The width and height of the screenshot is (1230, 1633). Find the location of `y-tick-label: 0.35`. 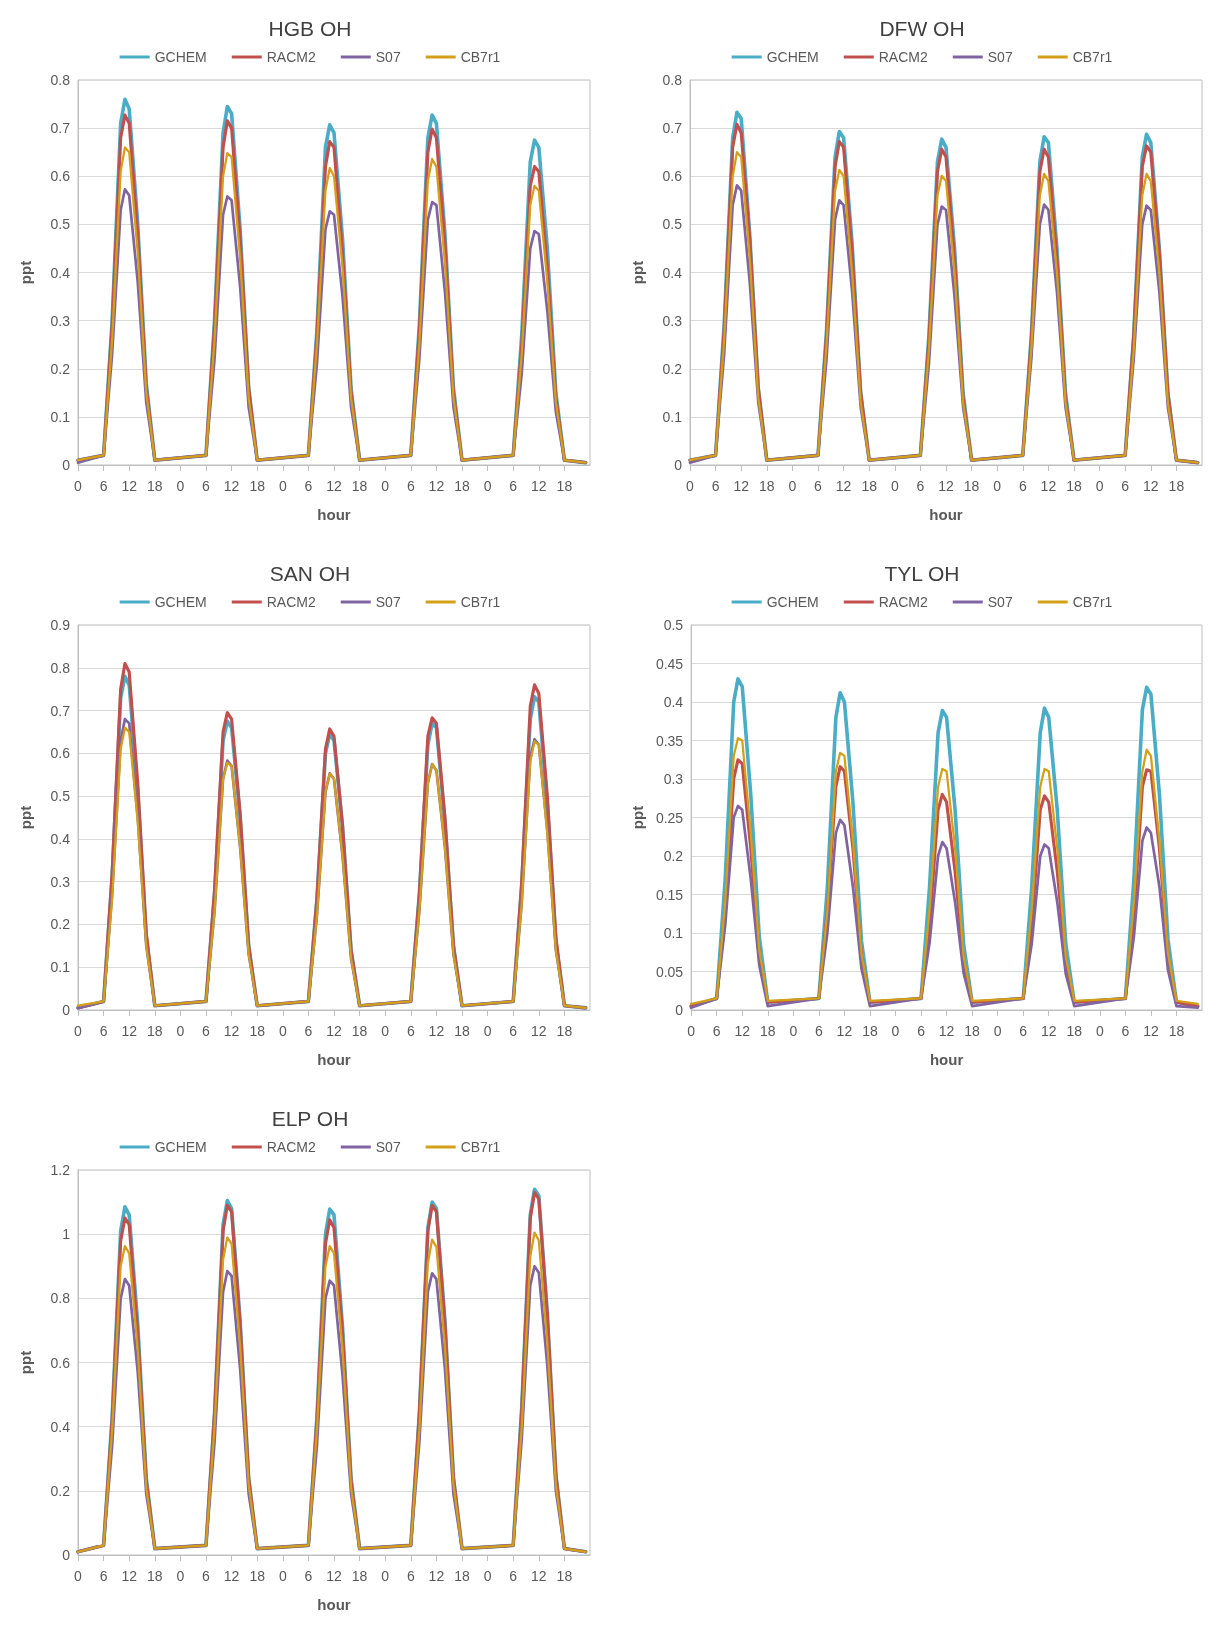

y-tick-label: 0.35 is located at coordinates (669, 740).